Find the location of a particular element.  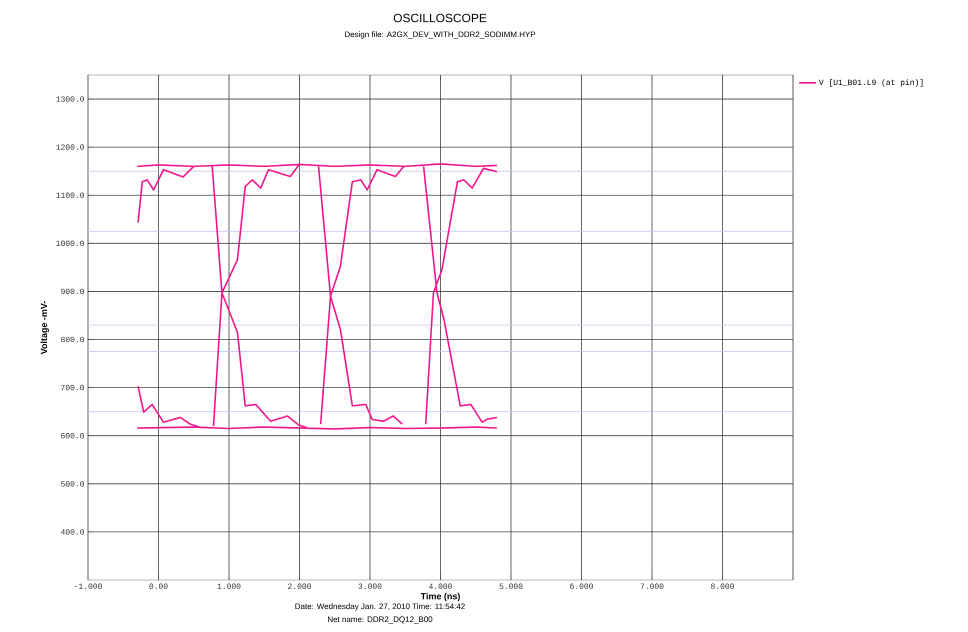

chart-title: OSCILLOSCOPE is located at coordinates (440, 18).